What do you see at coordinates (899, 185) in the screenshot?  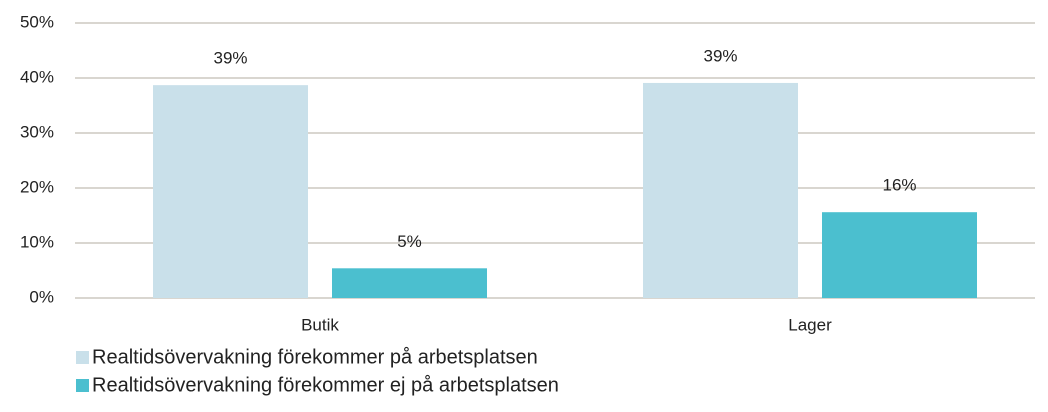 I see `value-label: 16%` at bounding box center [899, 185].